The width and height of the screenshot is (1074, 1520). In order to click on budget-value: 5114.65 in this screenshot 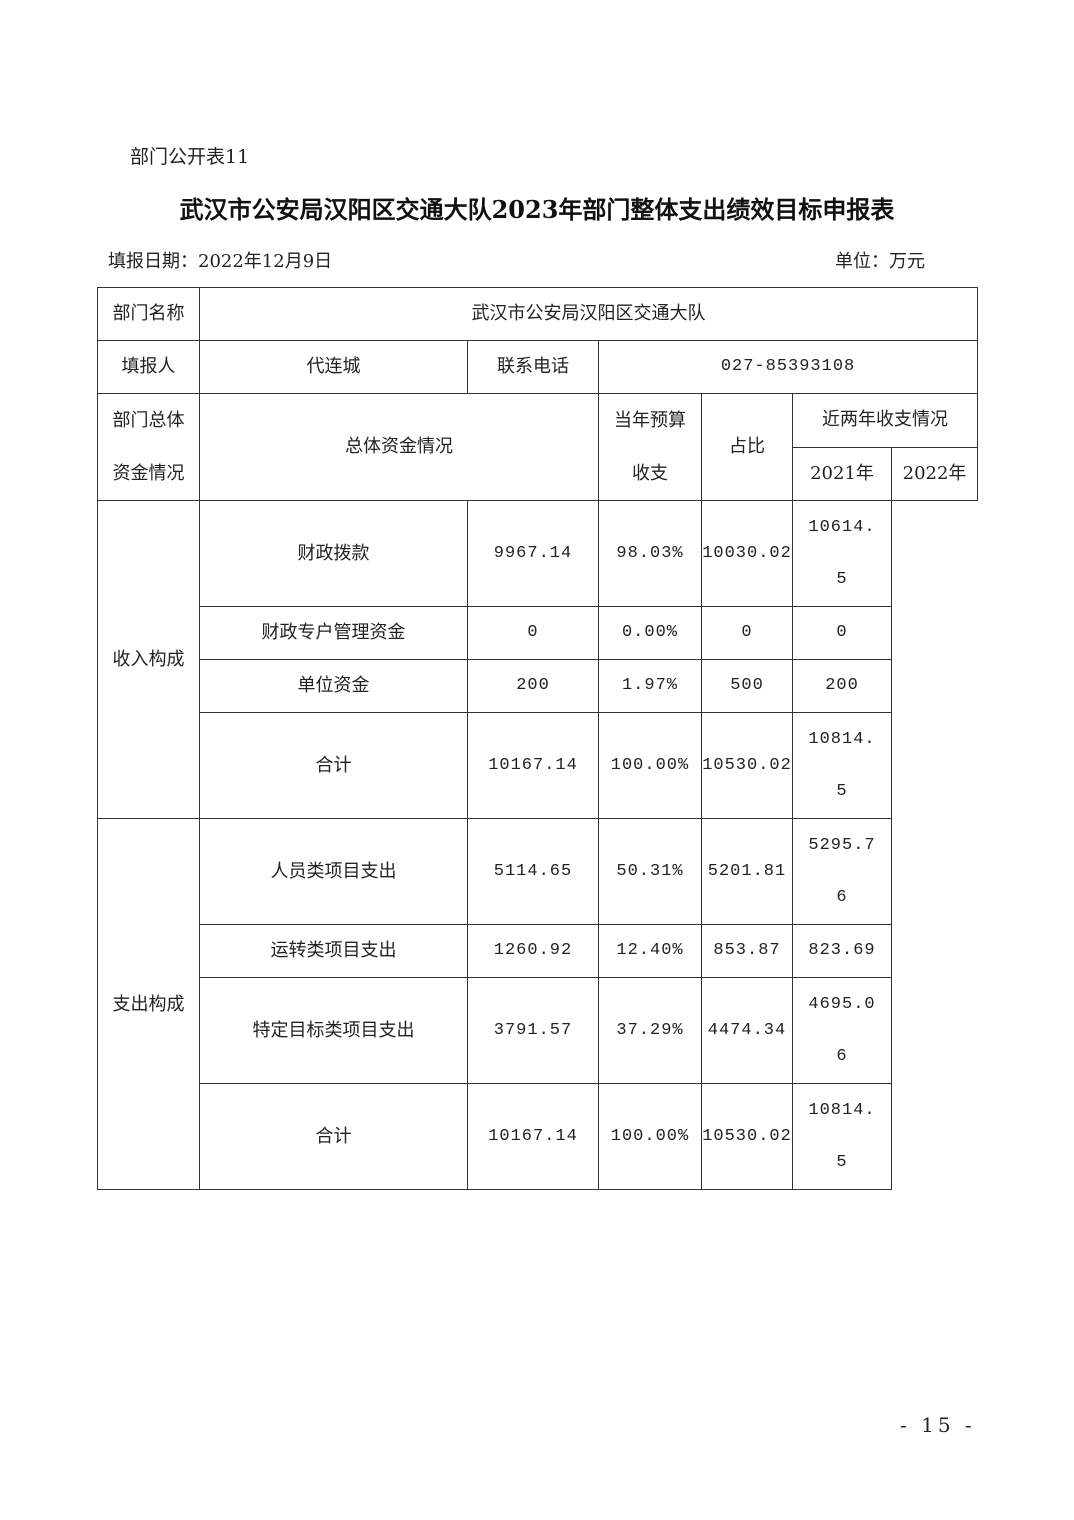, I will do `click(533, 871)`.